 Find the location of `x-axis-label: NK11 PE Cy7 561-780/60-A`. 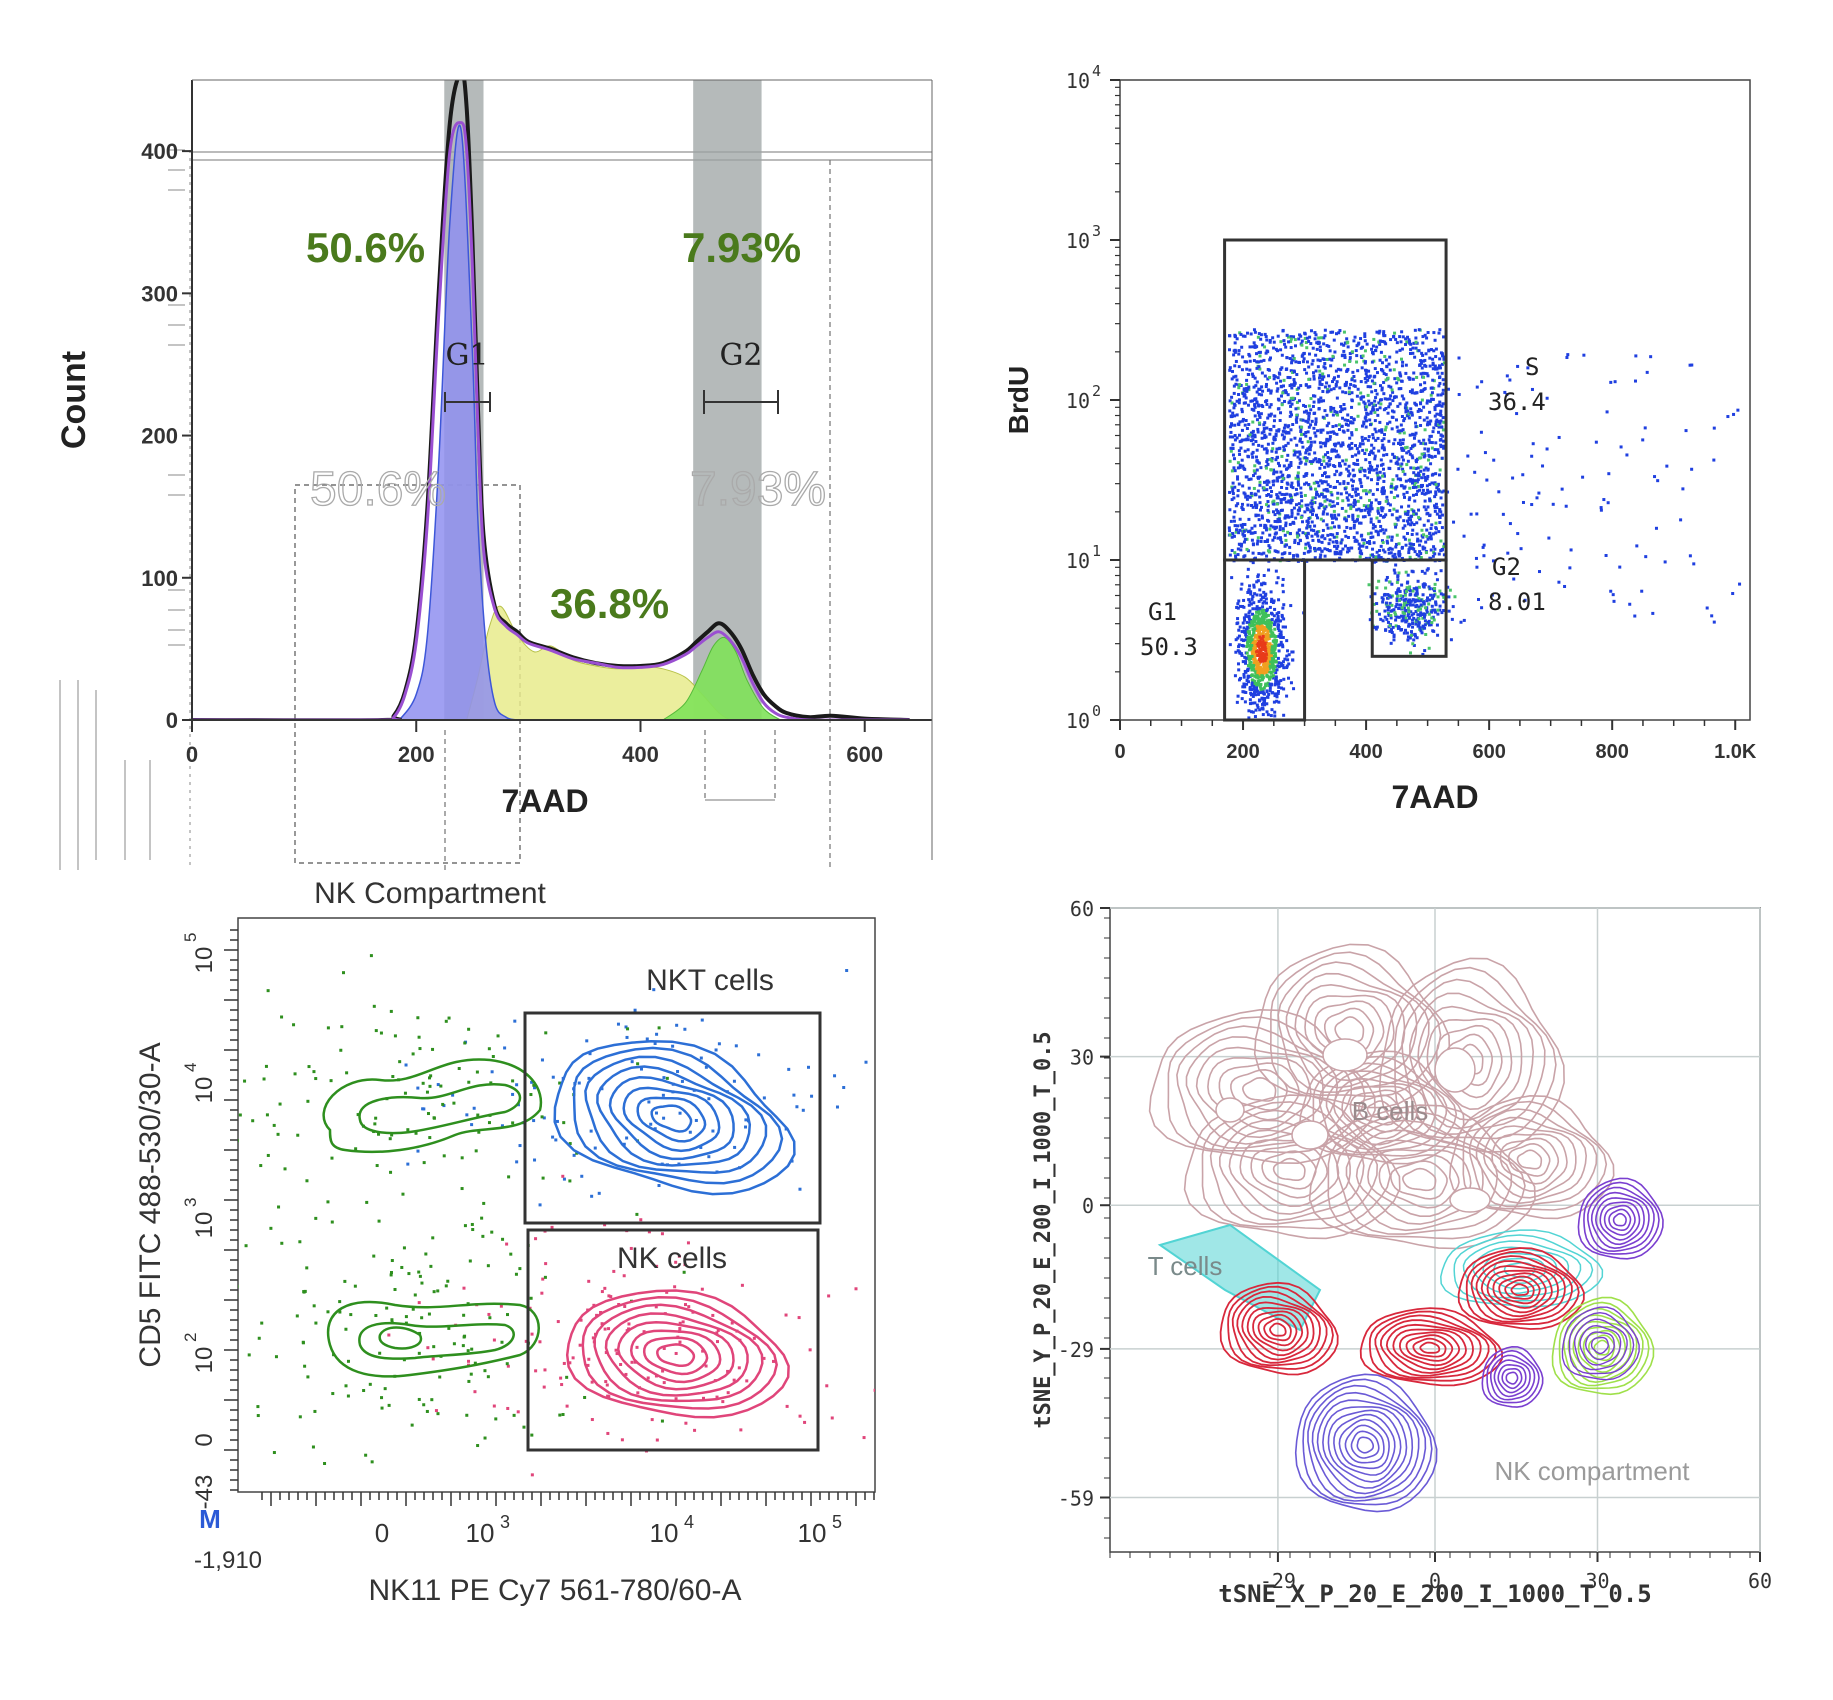

x-axis-label: NK11 PE Cy7 561-780/60-A is located at coordinates (555, 1590).